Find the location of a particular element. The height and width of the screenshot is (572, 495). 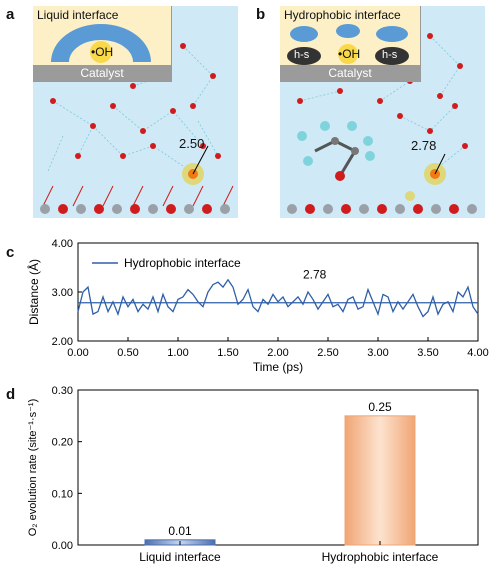

water-network-b is located at coordinates (382, 123).